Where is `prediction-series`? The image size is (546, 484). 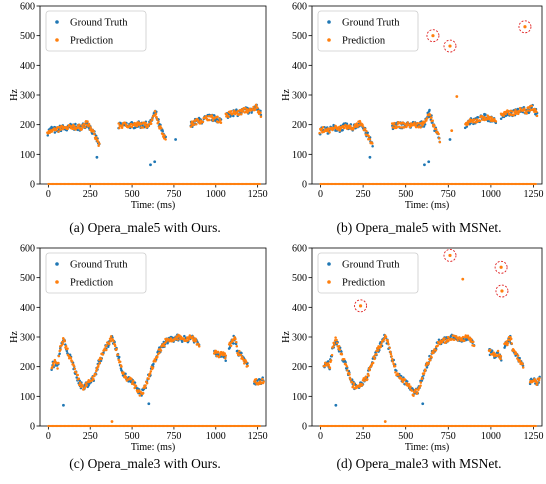 prediction-series is located at coordinates (157, 378).